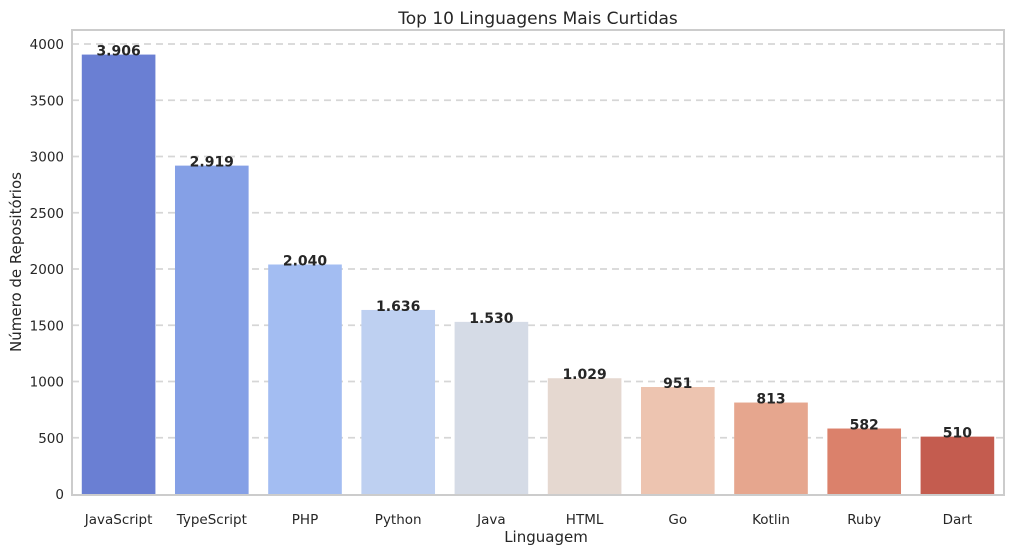 This screenshot has width=1021, height=556. What do you see at coordinates (47, 101) in the screenshot?
I see `y-tick-label: 3500` at bounding box center [47, 101].